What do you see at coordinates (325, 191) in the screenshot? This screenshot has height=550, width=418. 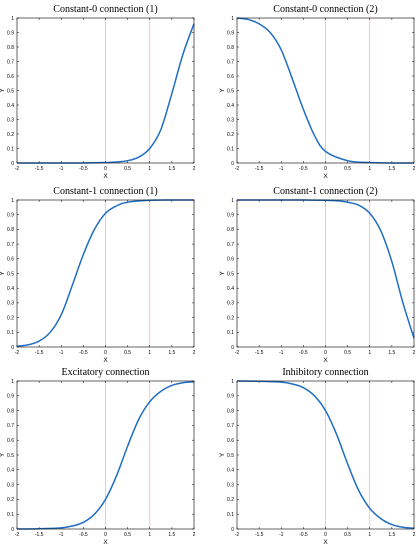 I see `chart-title: Constant-1 connection (2)` at bounding box center [325, 191].